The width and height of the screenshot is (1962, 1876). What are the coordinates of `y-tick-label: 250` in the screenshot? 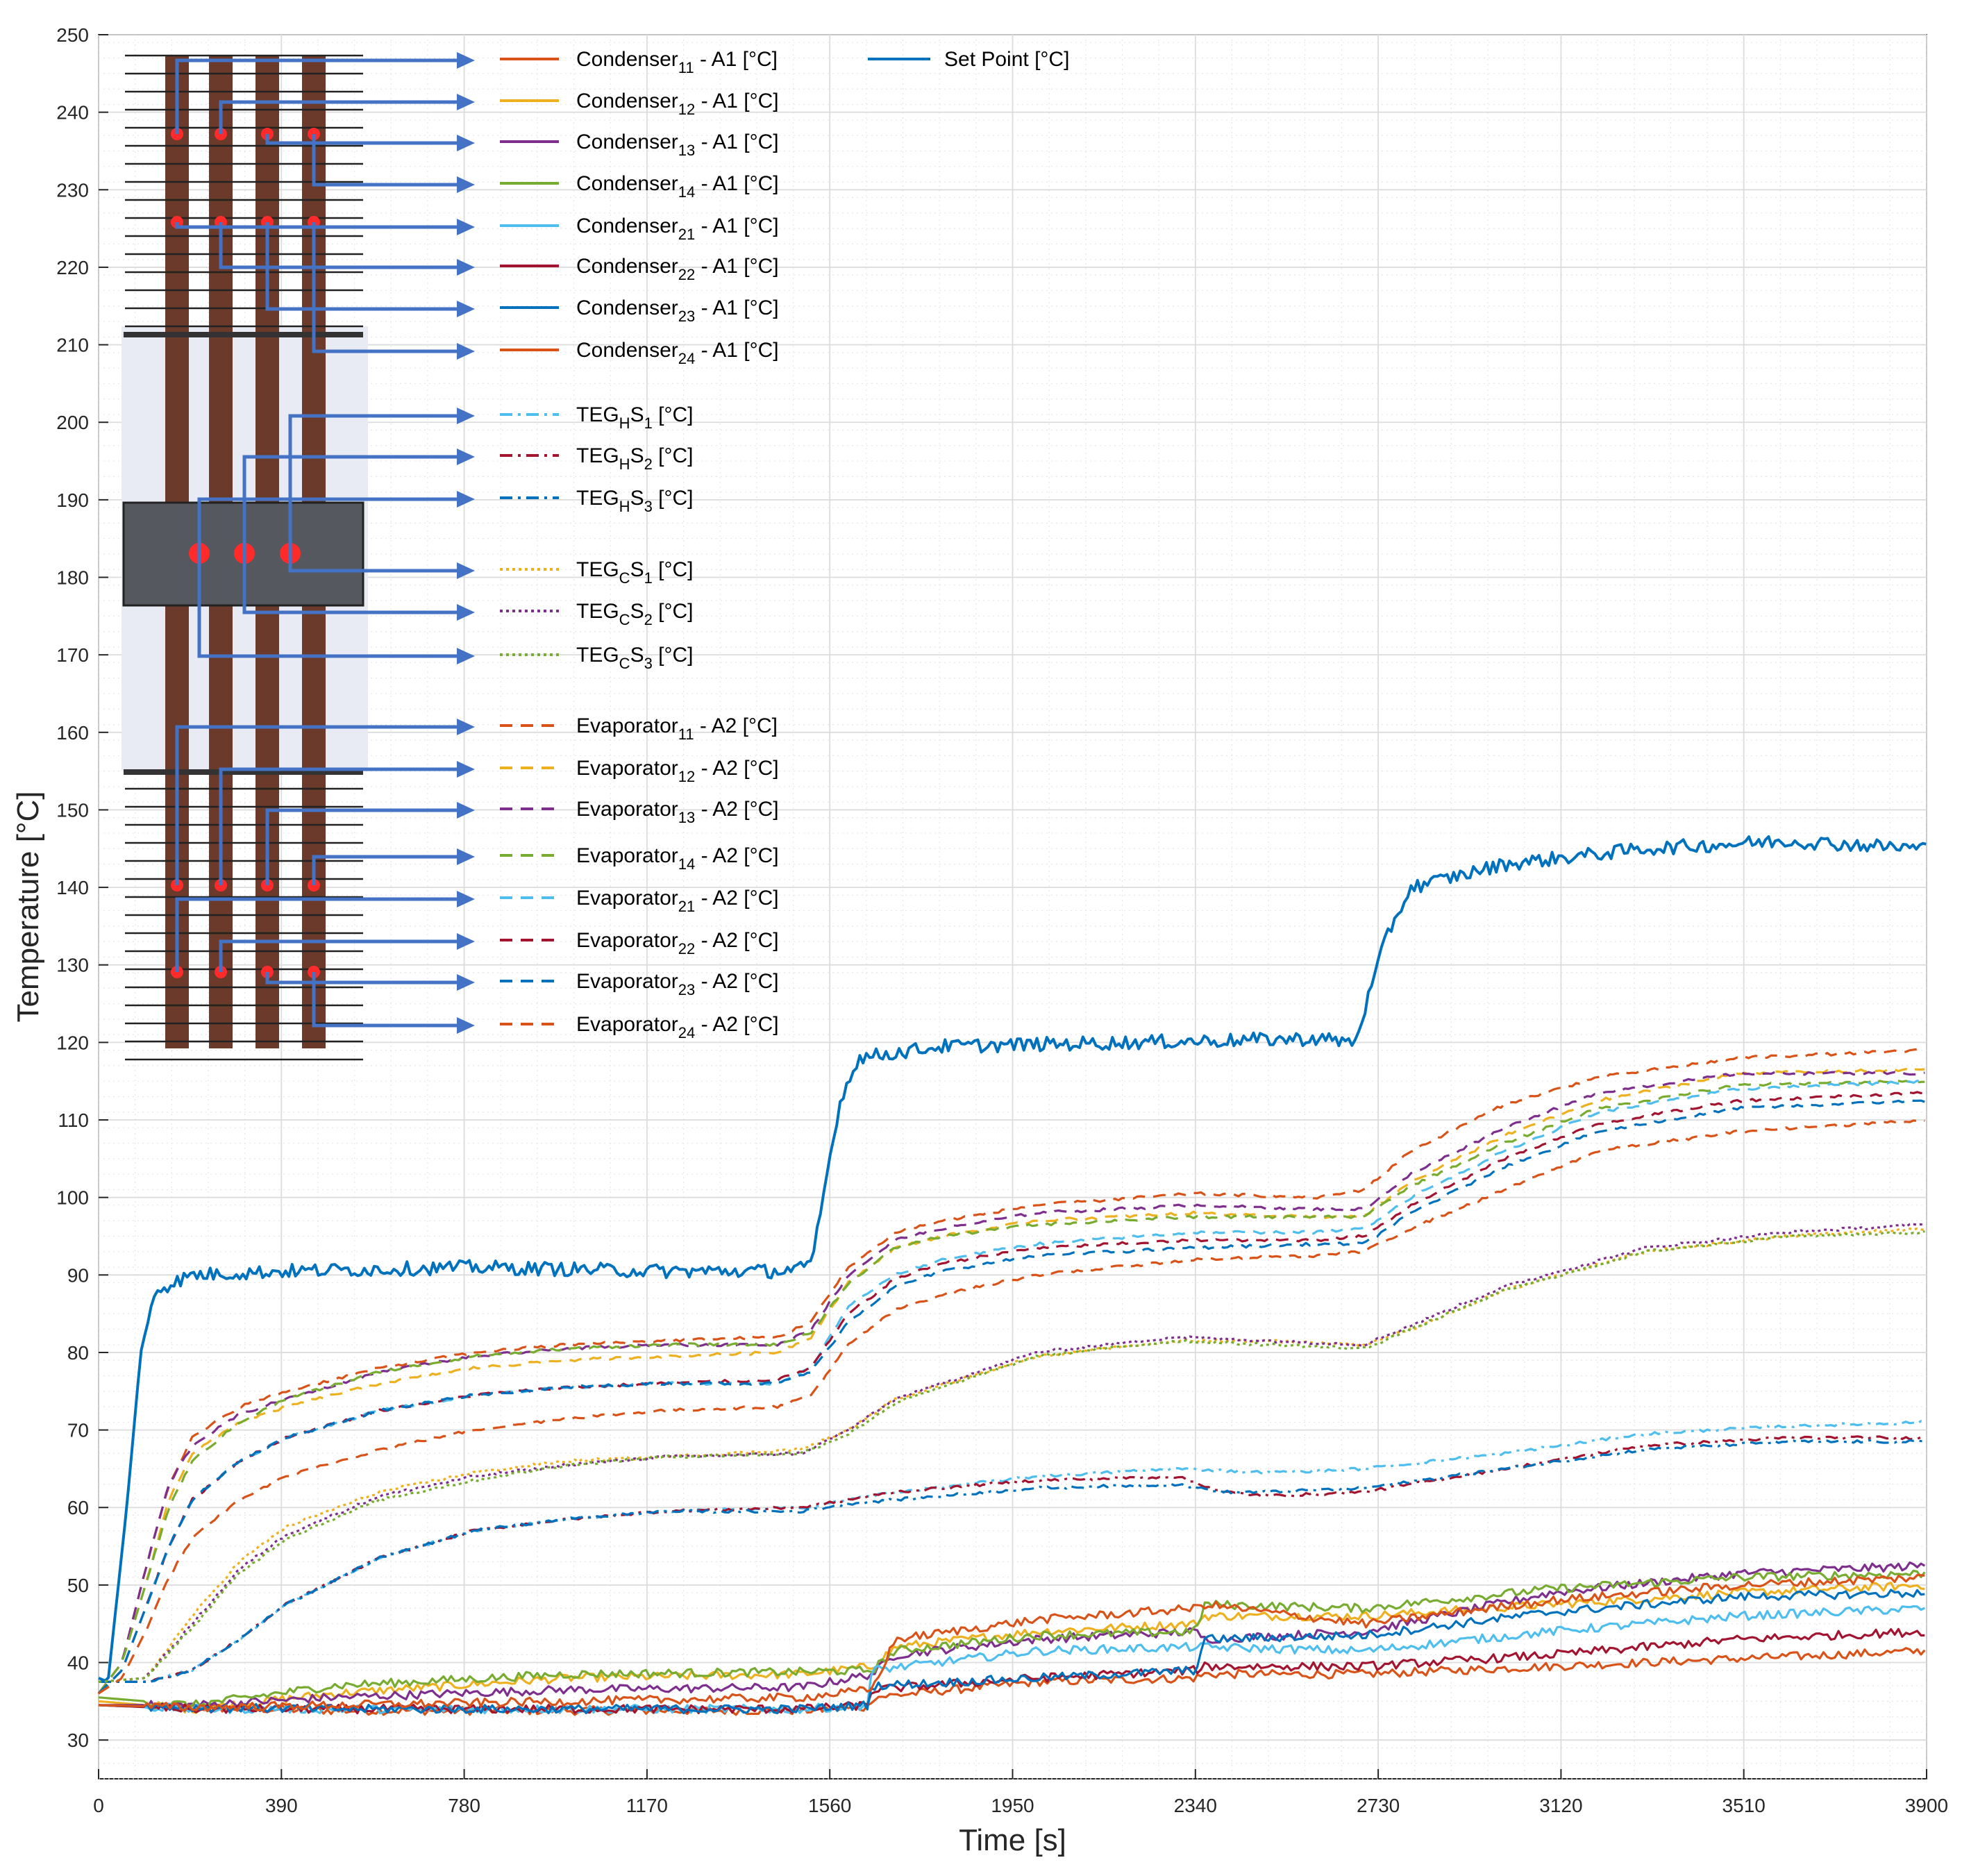 It's located at (72, 35).